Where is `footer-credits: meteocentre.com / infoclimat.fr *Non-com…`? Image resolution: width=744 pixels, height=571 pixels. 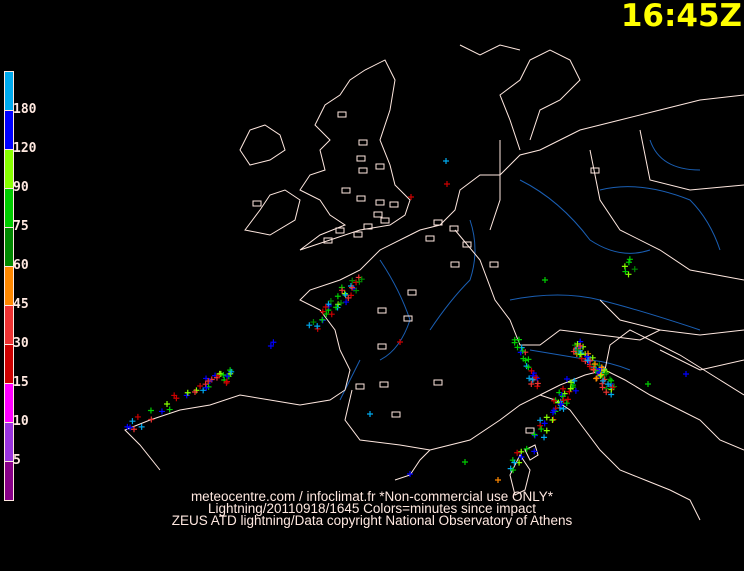 footer-credits: meteocentre.com / infoclimat.fr *Non-com… is located at coordinates (372, 496).